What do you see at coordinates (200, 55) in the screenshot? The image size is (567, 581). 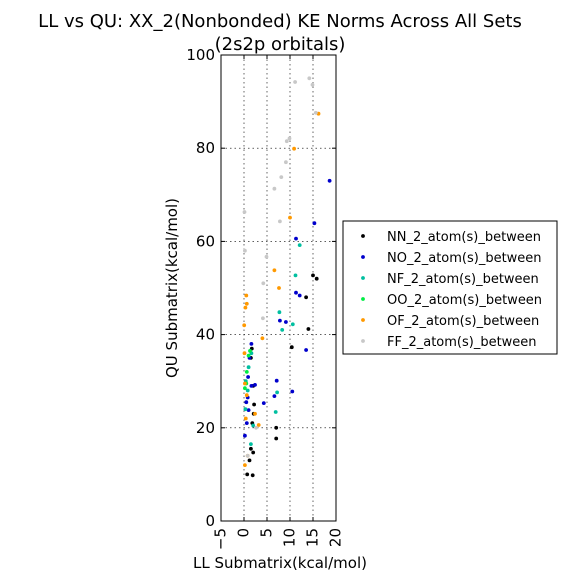 I see `y-tick-label: 100` at bounding box center [200, 55].